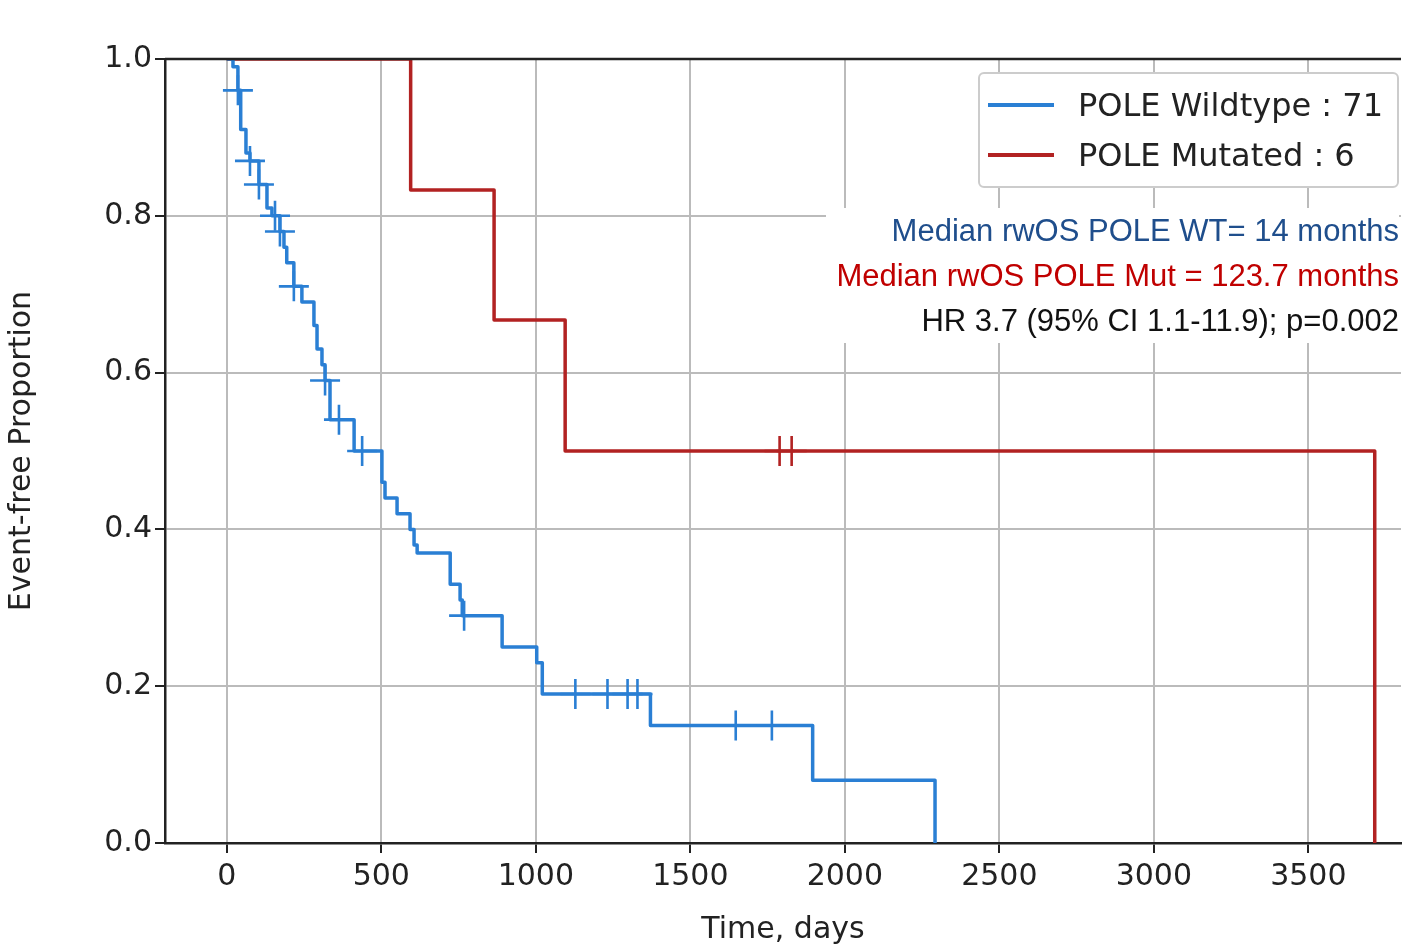 This screenshot has height=952, width=1403. Describe the element at coordinates (128, 840) in the screenshot. I see `y-tick-label: 0.0` at that location.